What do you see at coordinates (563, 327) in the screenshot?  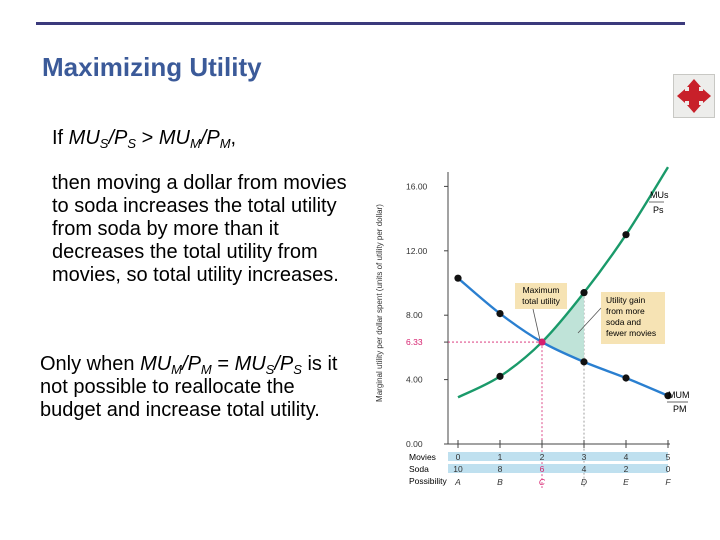 I see `utility-gain-area` at bounding box center [563, 327].